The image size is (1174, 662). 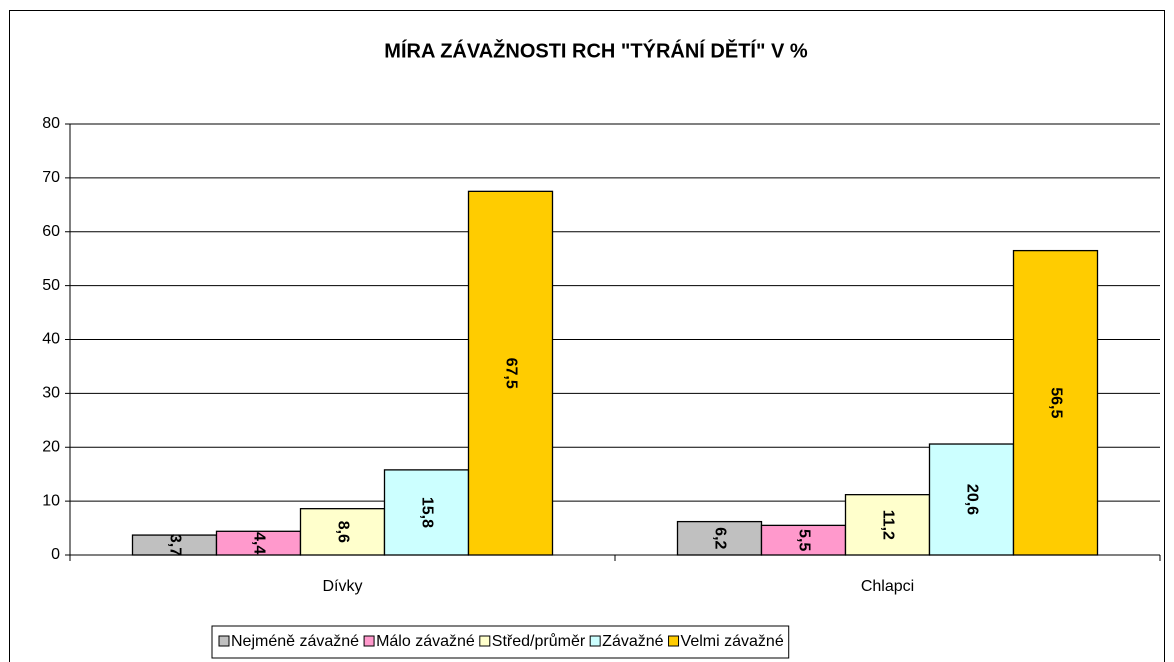 I want to click on y-tick-label: 40, so click(x=51, y=339).